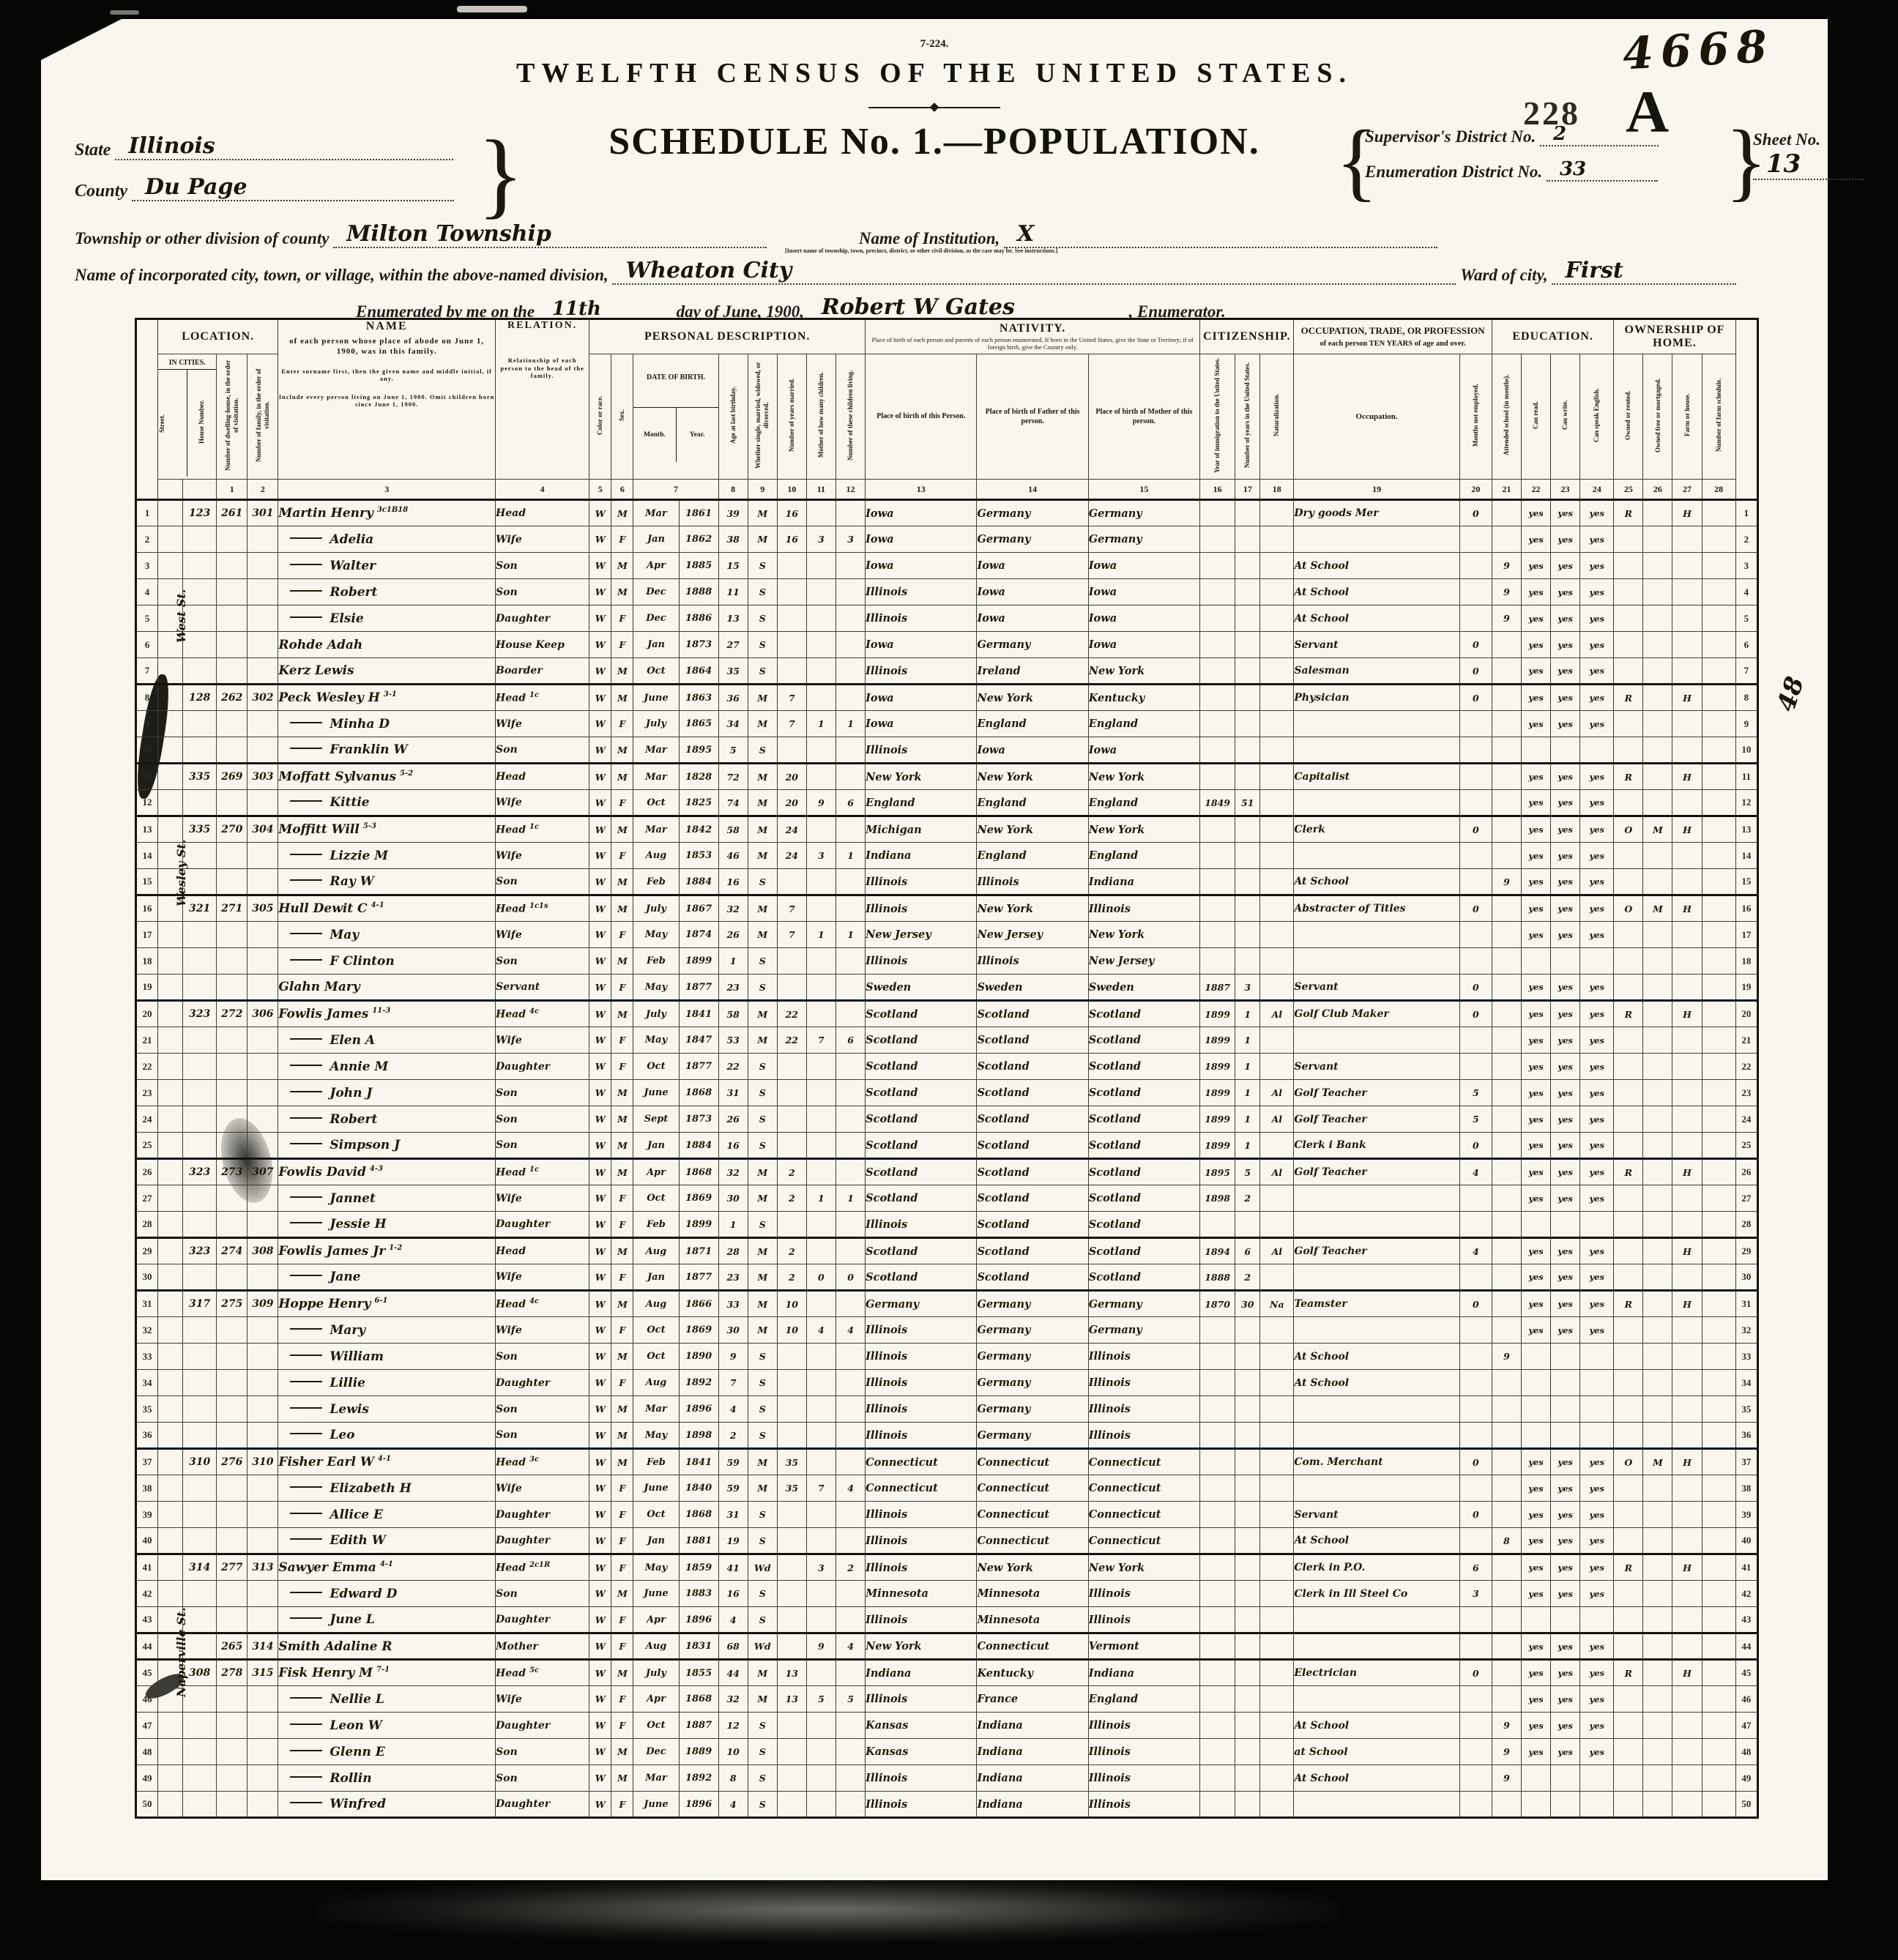 Image resolution: width=1898 pixels, height=1960 pixels. Describe the element at coordinates (1032, 1514) in the screenshot. I see `cell-pf: Connecticut` at that location.